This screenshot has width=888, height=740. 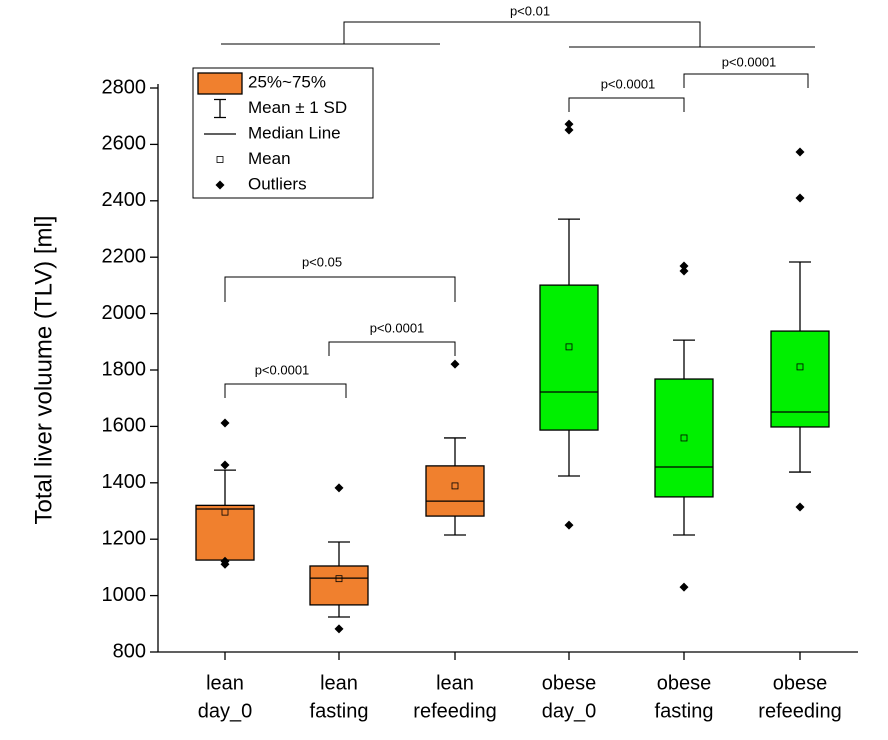 What do you see at coordinates (269, 158) in the screenshot?
I see `legend-label: Mean` at bounding box center [269, 158].